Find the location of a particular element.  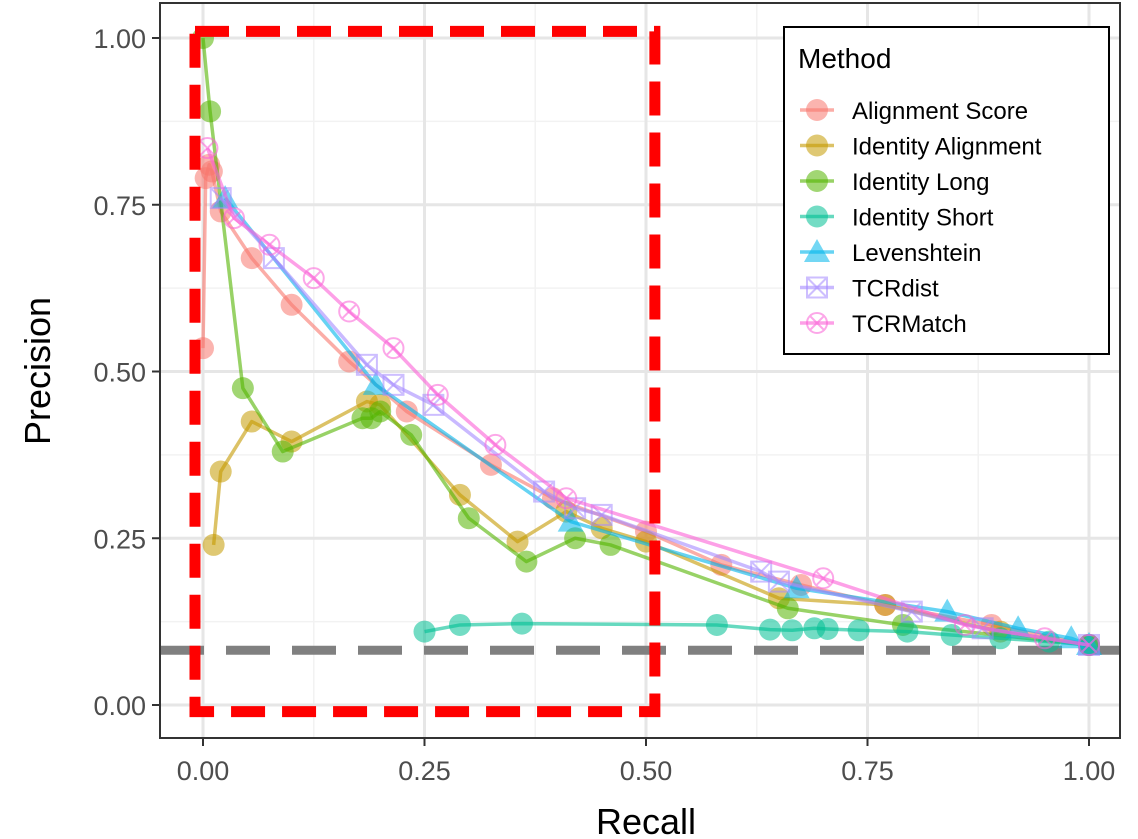

legend-item-tcrdist: TCRdist is located at coordinates (869, 289).